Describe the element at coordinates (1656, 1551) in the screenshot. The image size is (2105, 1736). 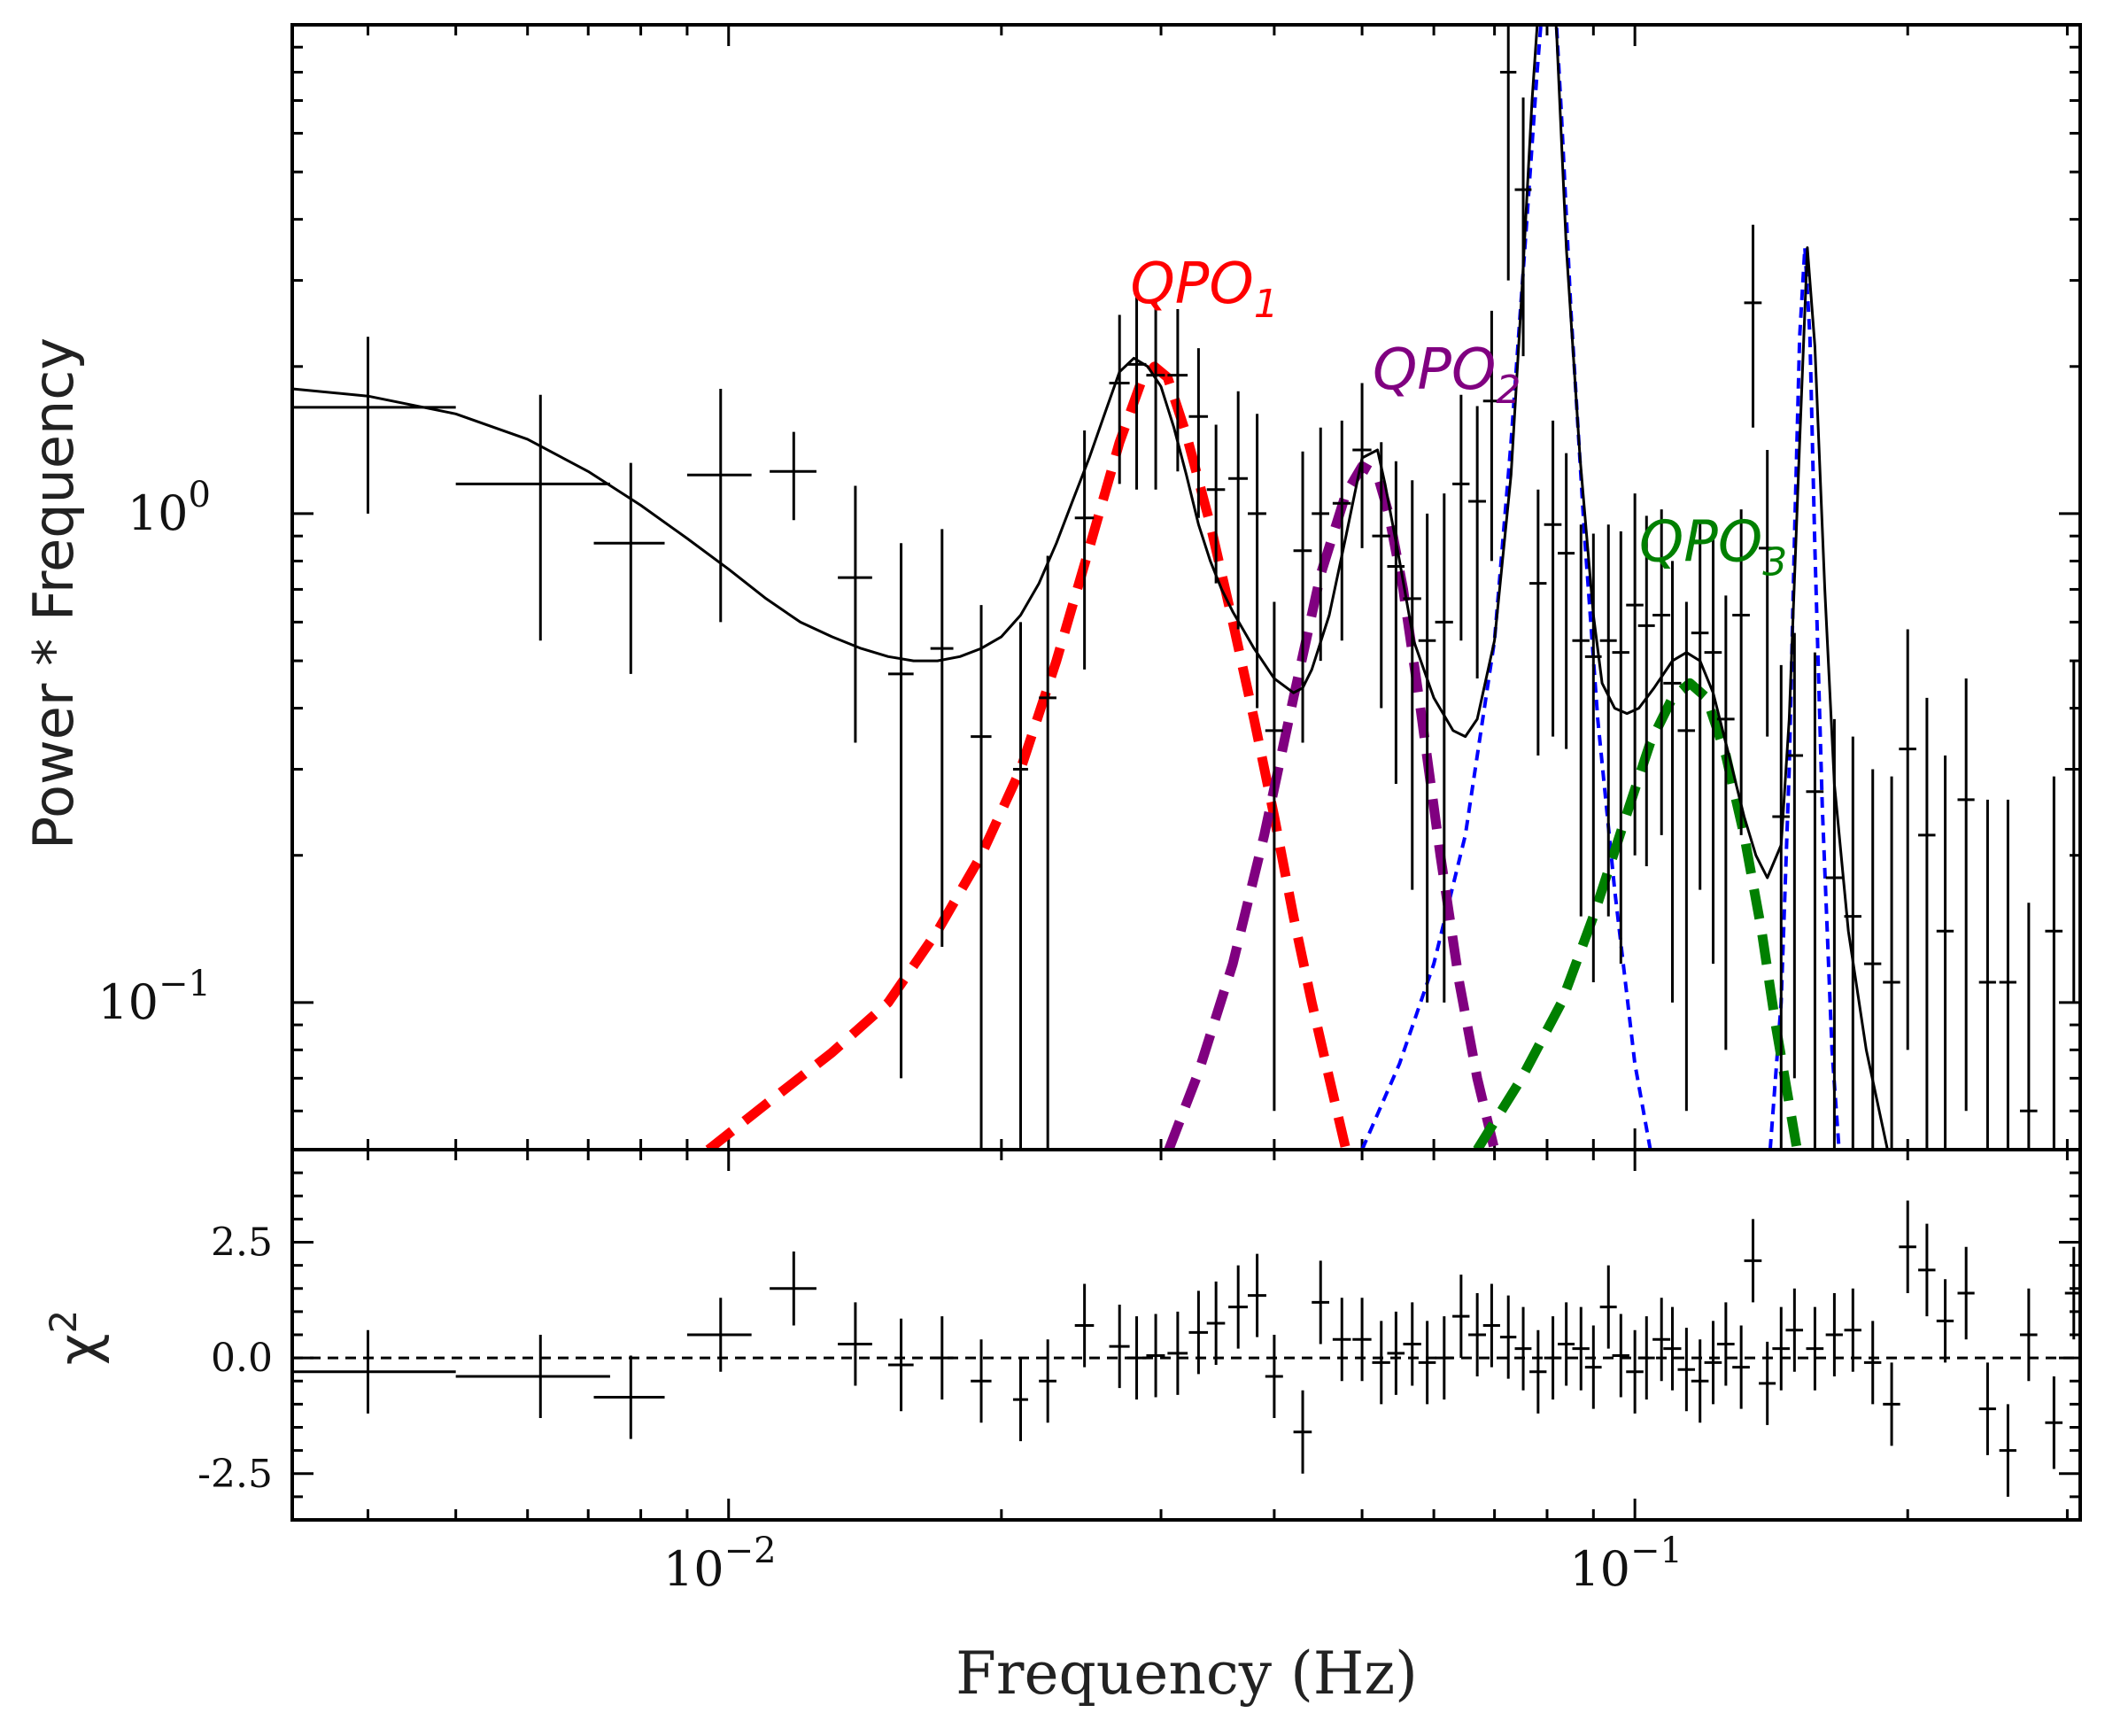
I see `x-tick-label-exponent: −1` at that location.